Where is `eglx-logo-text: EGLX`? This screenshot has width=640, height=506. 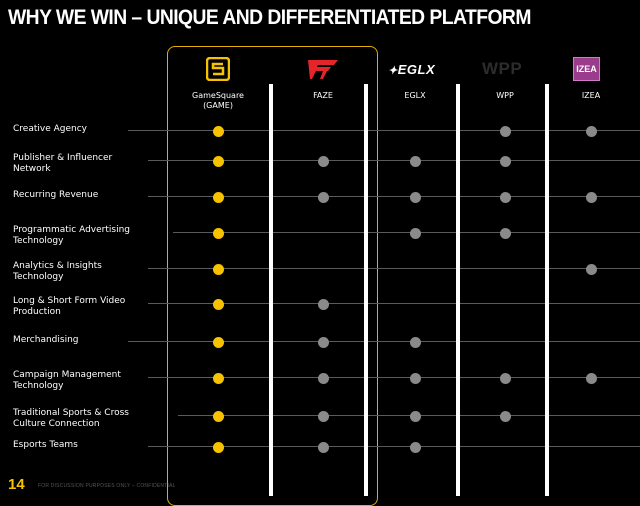 eglx-logo-text: EGLX is located at coordinates (416, 69).